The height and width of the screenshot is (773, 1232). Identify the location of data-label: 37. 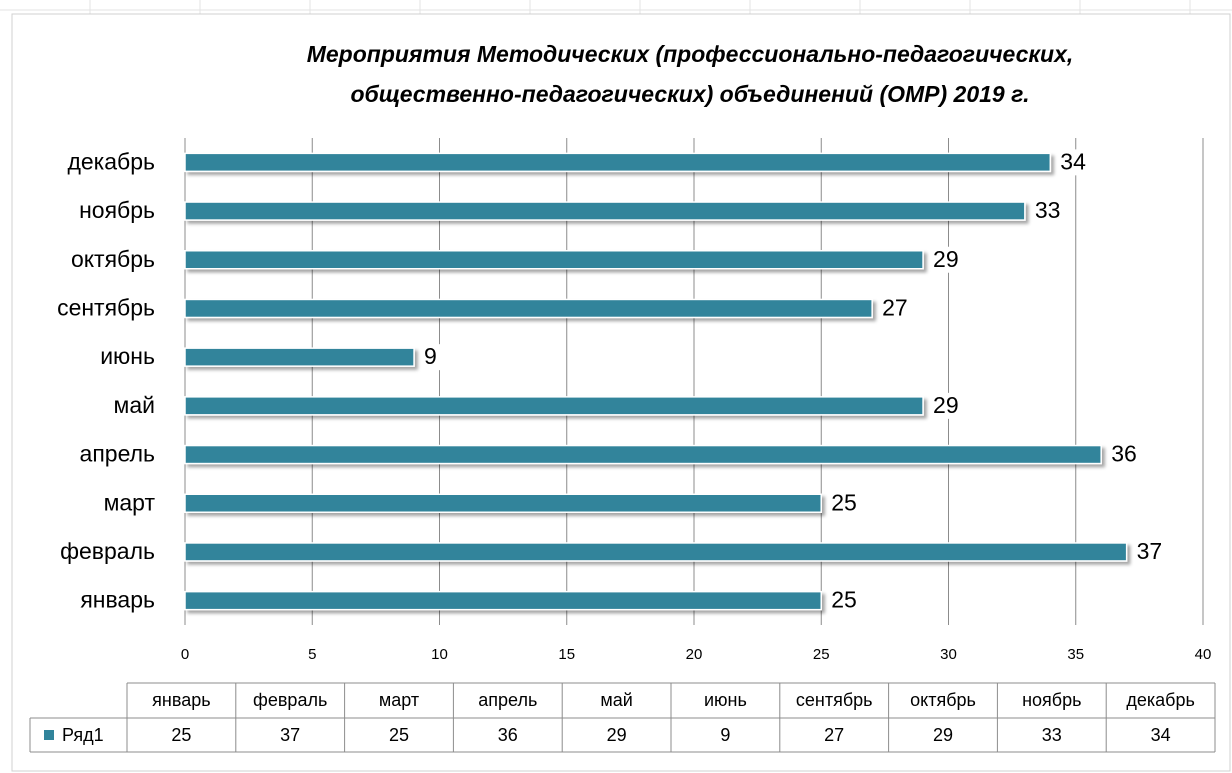
(1150, 551).